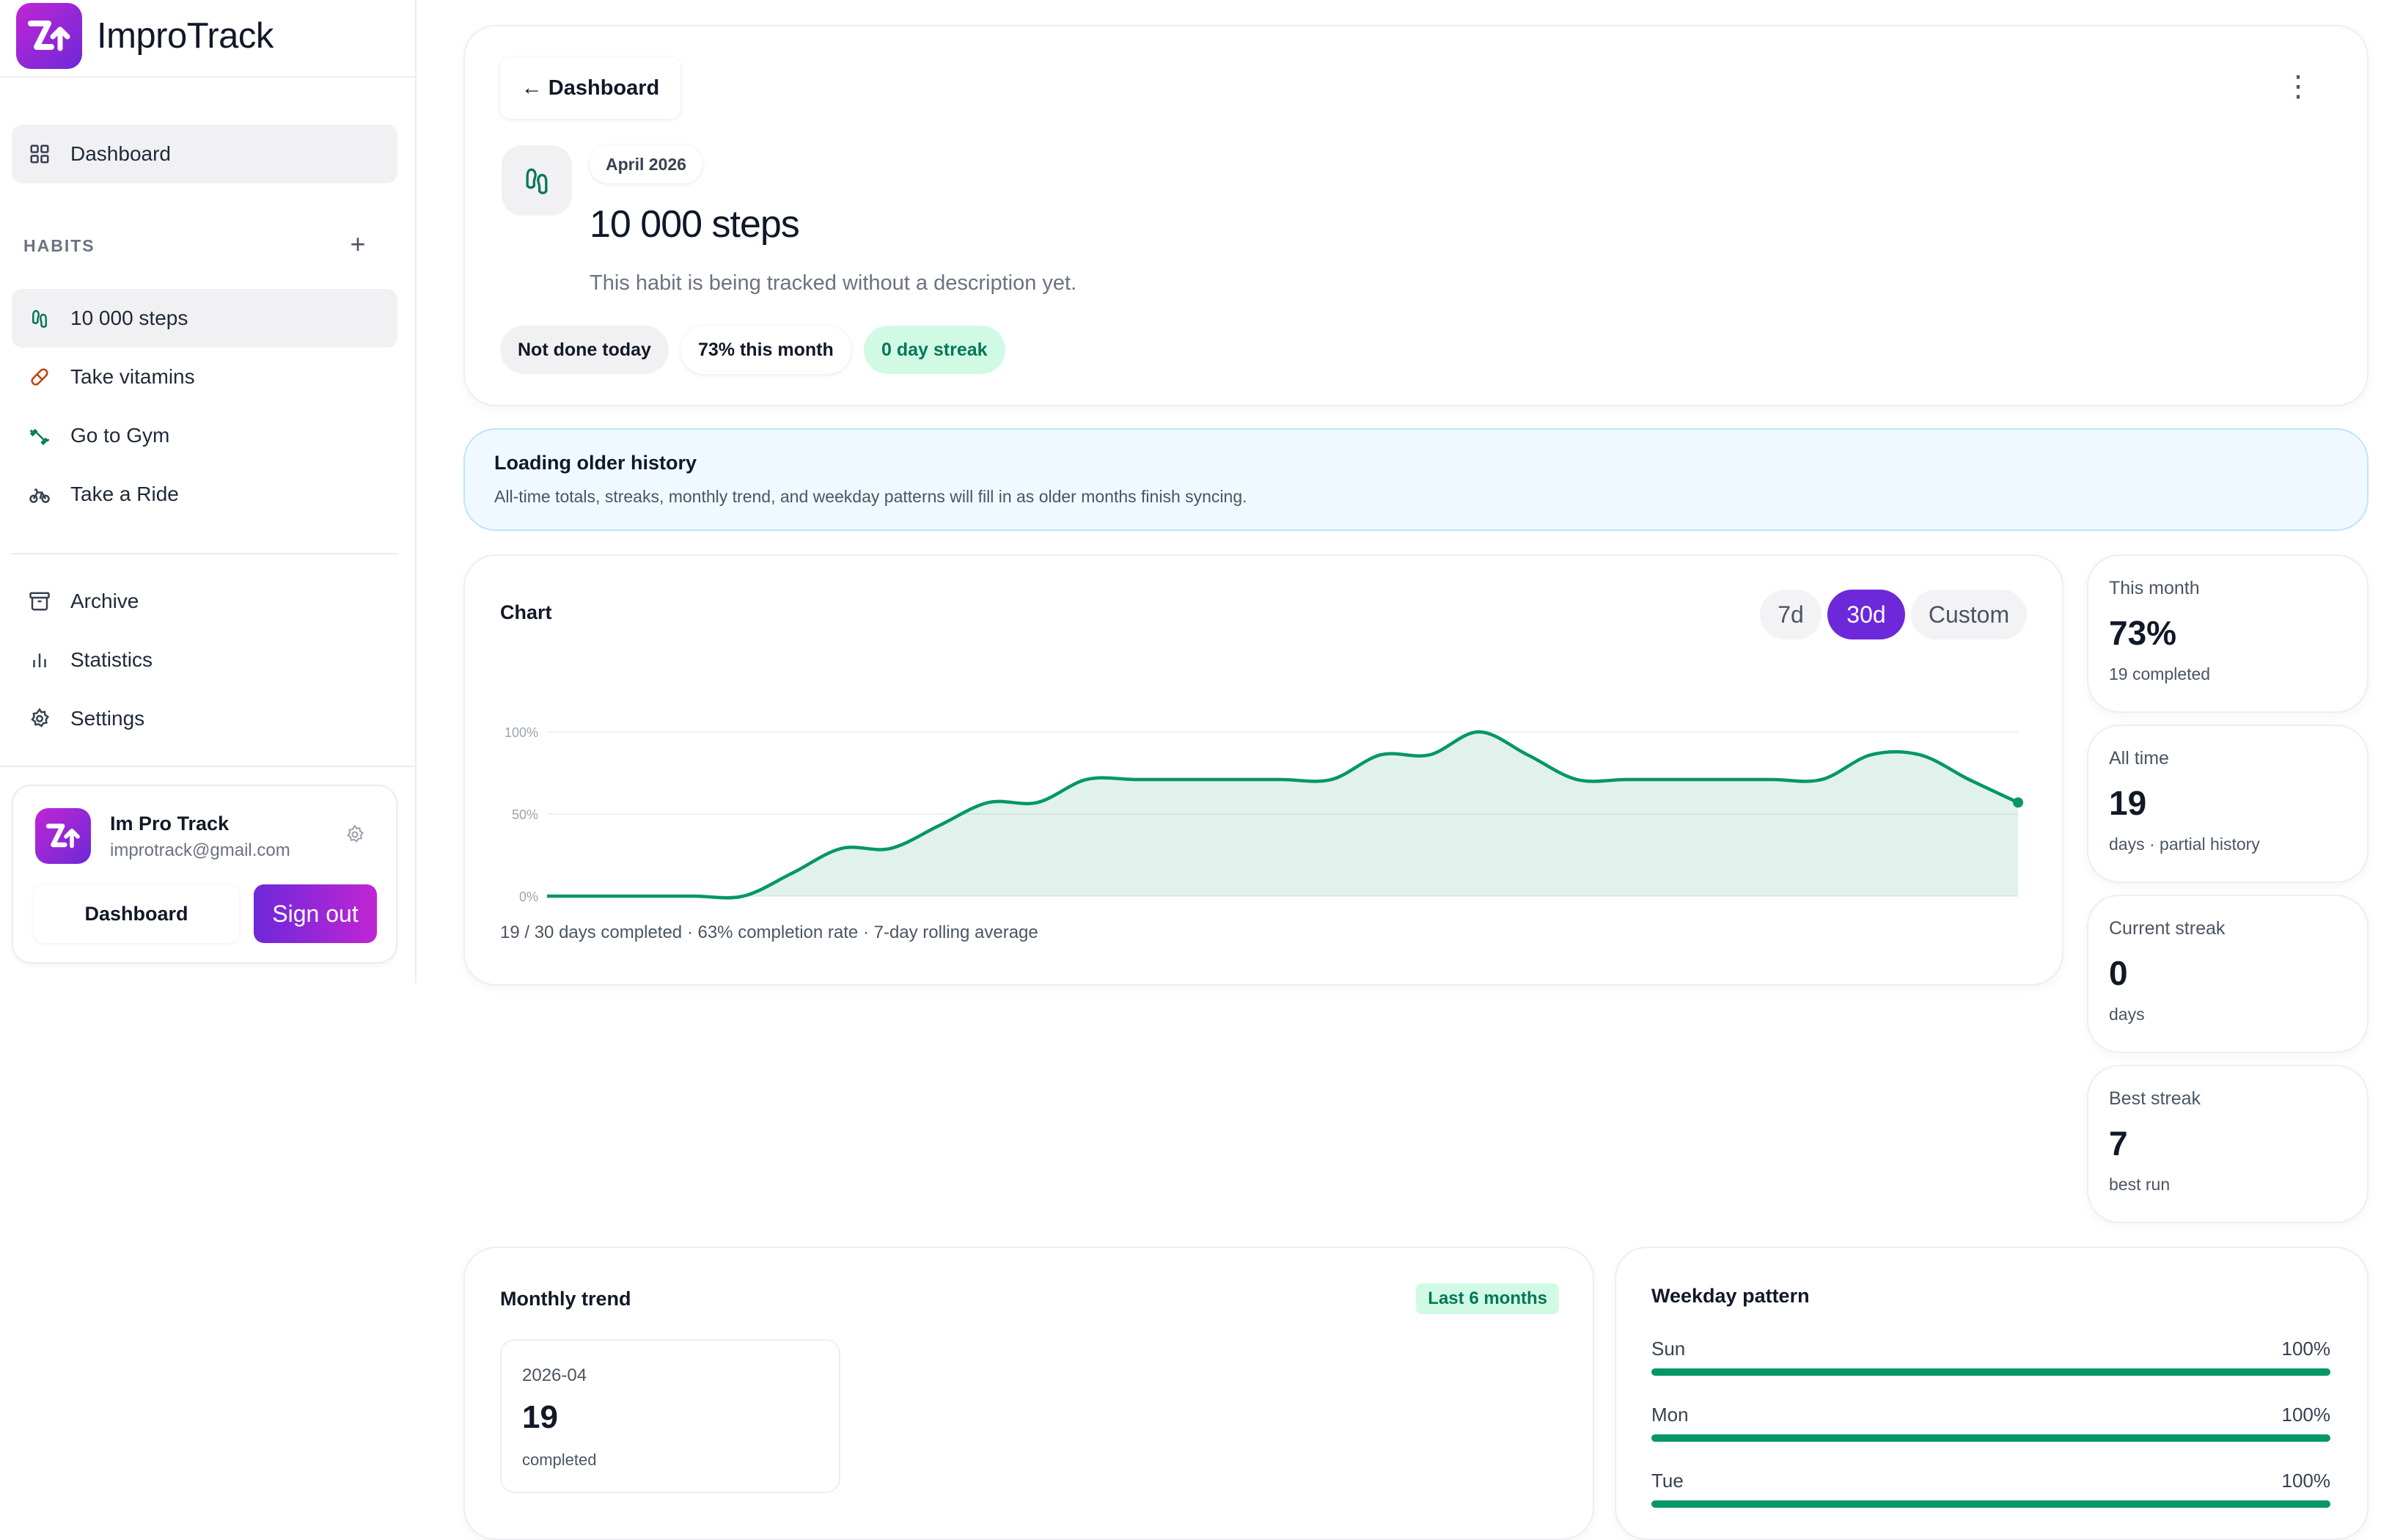 The image size is (2392, 1540). Describe the element at coordinates (1866, 614) in the screenshot. I see `range-30d-button: 30d` at that location.